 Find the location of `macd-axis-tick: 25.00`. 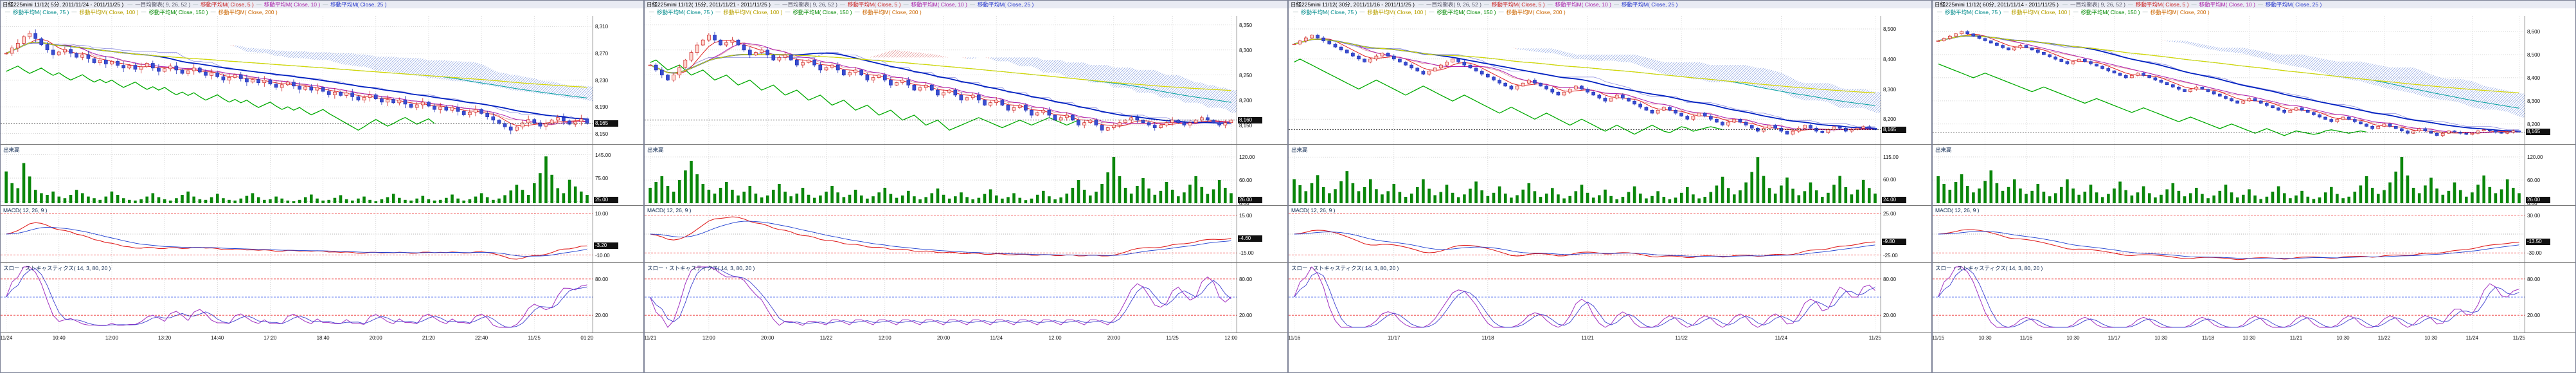

macd-axis-tick: 25.00 is located at coordinates (1890, 213).